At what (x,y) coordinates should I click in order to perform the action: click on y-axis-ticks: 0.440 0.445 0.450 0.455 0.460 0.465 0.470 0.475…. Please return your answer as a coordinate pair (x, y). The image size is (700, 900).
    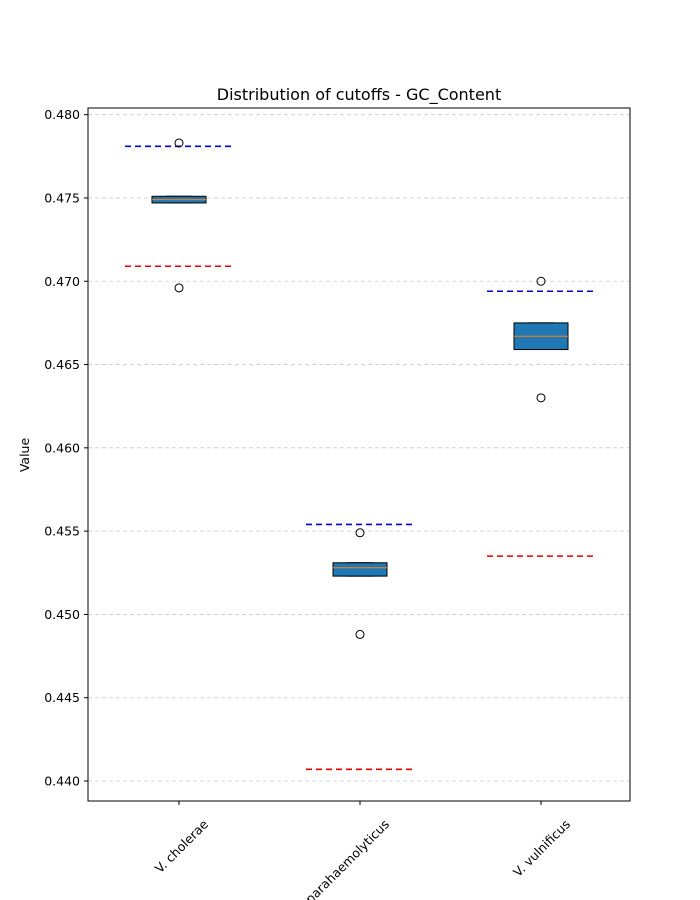
    Looking at the image, I should click on (66, 448).